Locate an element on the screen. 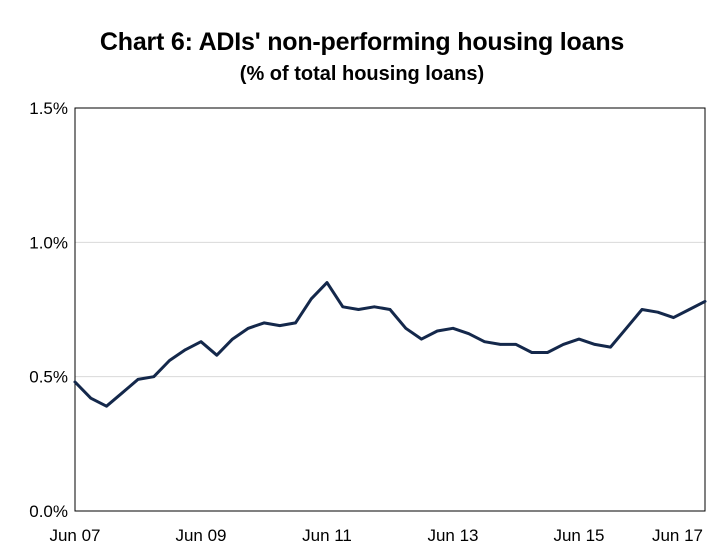 Image resolution: width=724 pixels, height=559 pixels. y-tick-label: 0.0% is located at coordinates (48, 511).